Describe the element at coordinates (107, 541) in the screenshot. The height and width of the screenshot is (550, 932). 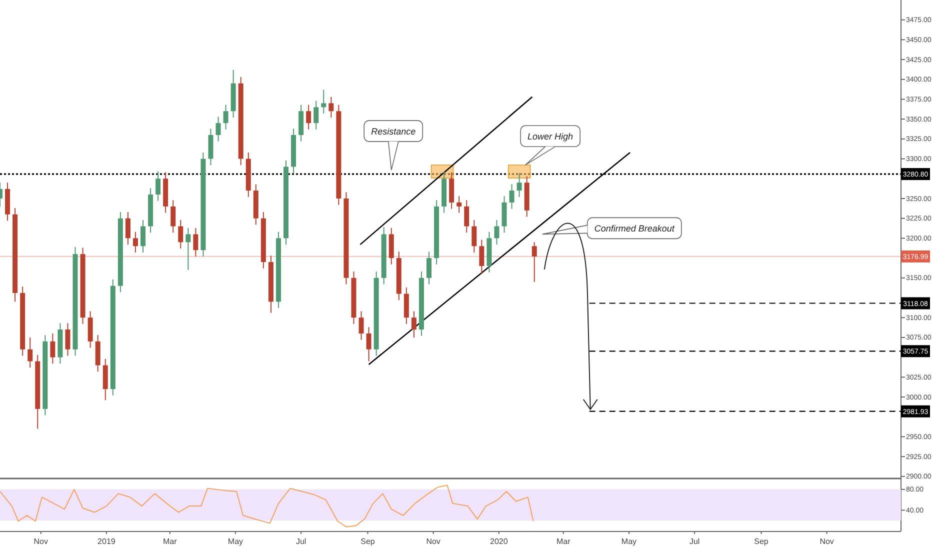
I see `x-tick-label: 2019` at that location.